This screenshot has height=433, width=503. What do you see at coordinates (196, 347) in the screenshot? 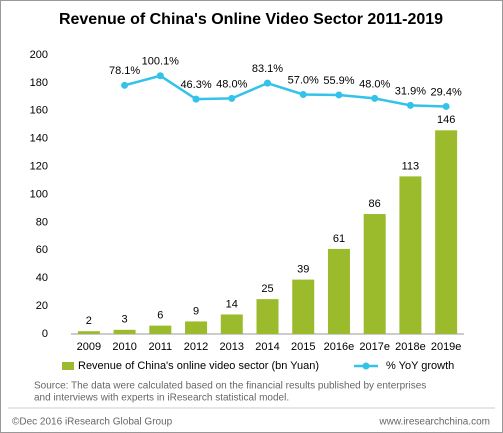
I see `x-tick-label: 2012` at bounding box center [196, 347].